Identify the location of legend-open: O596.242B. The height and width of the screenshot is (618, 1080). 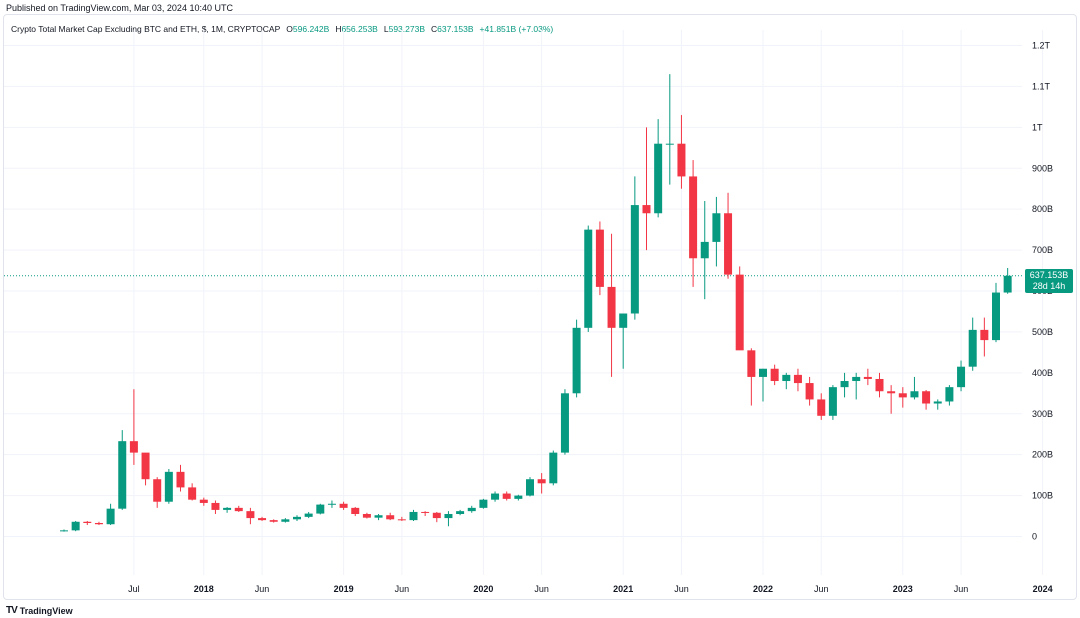
(308, 29).